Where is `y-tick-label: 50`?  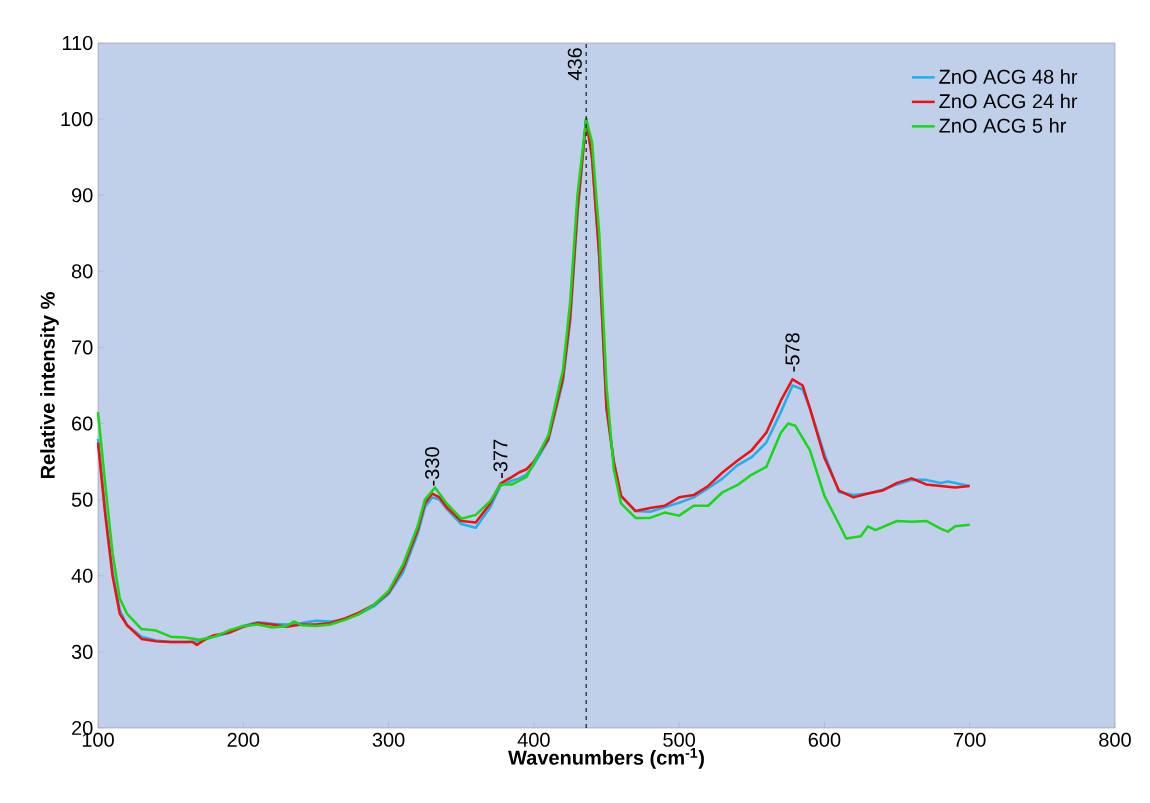
y-tick-label: 50 is located at coordinates (82, 499).